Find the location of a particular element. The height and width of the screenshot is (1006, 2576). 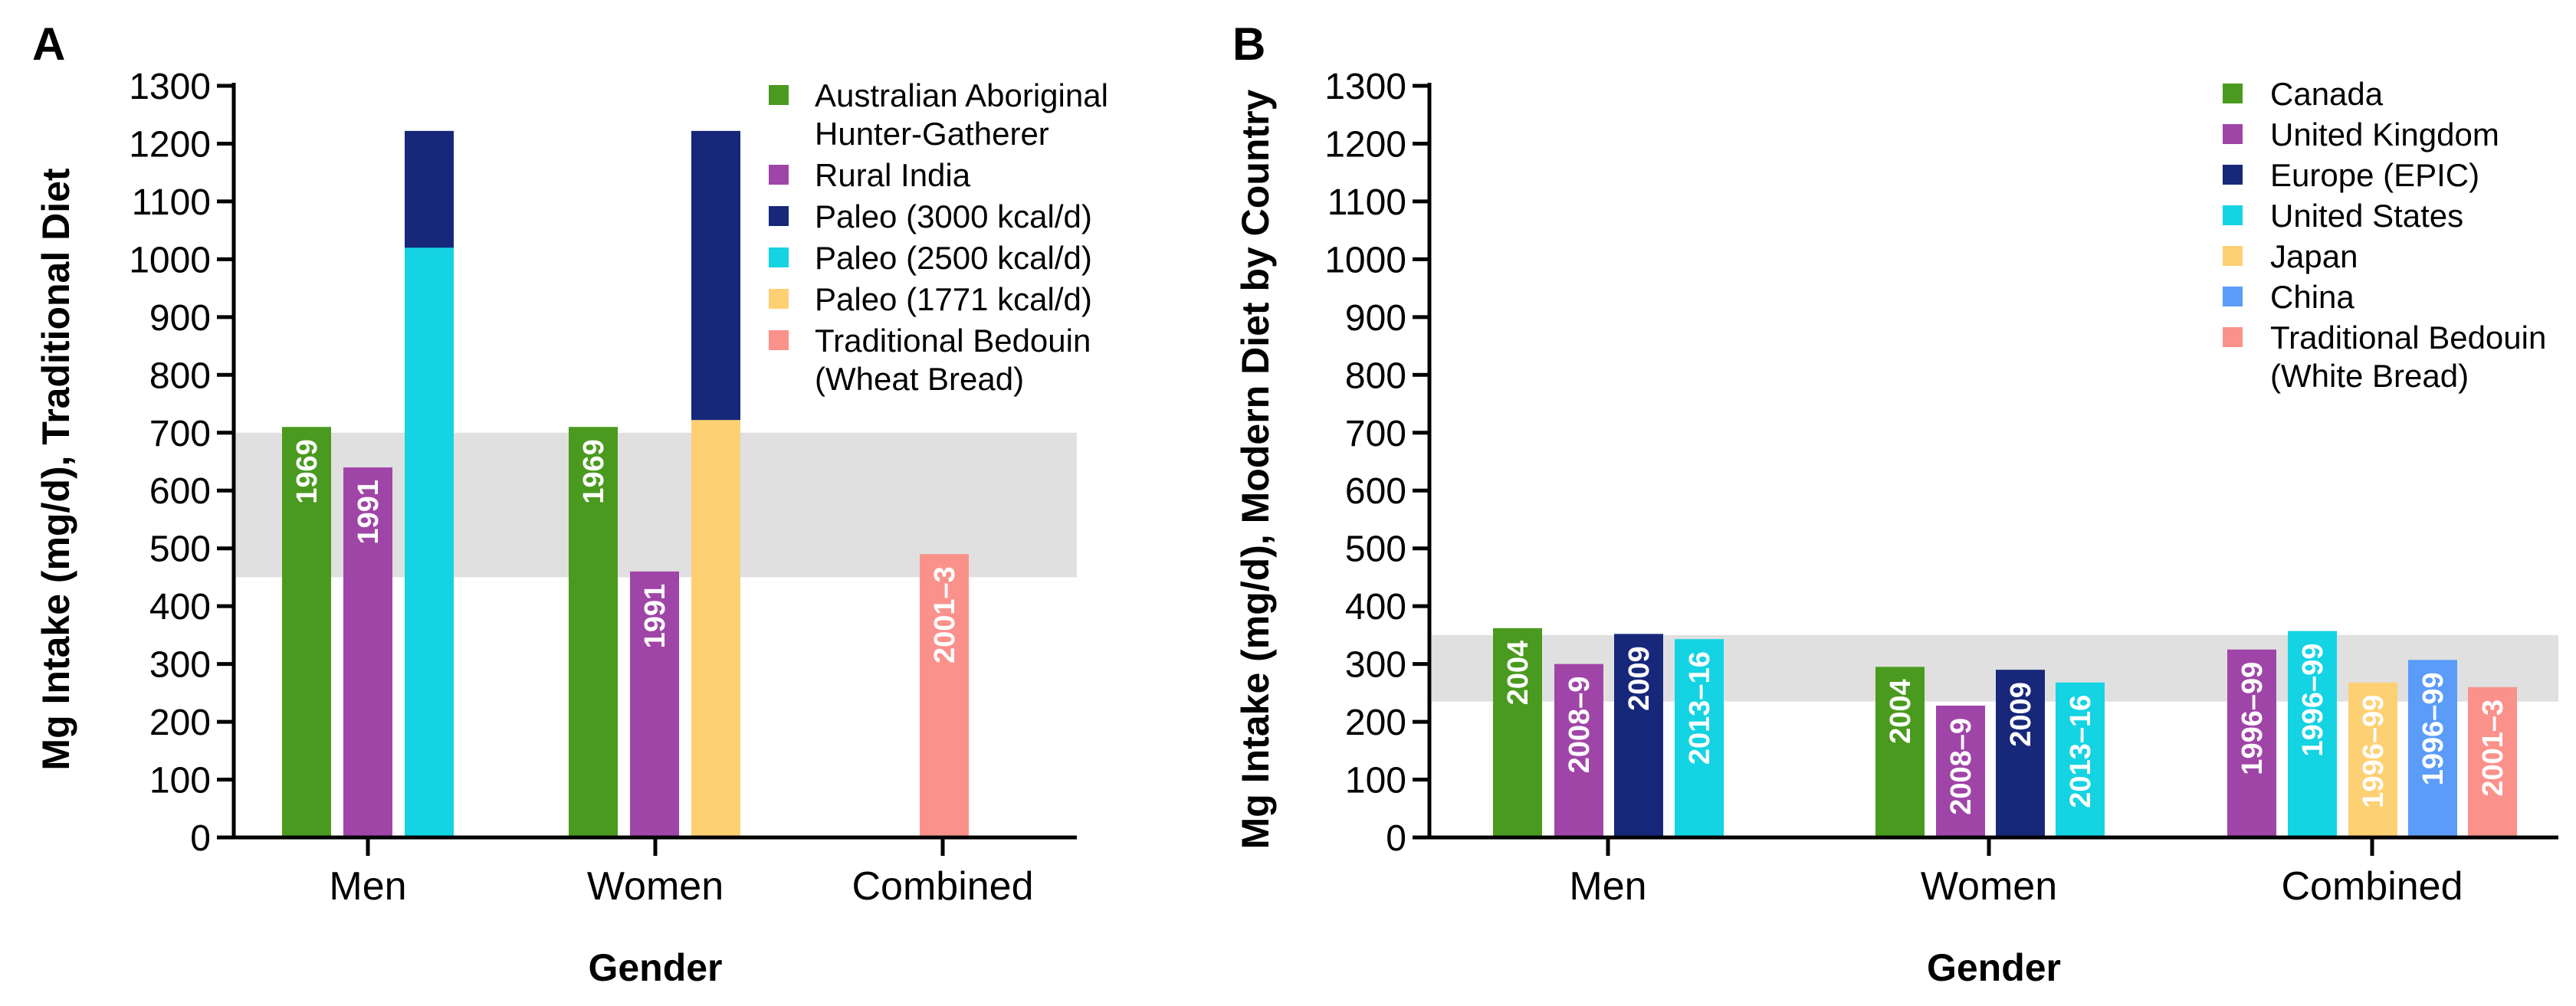

panel-a-bar-combined-traditional-bedouin-wheat-bread- is located at coordinates (944, 695).